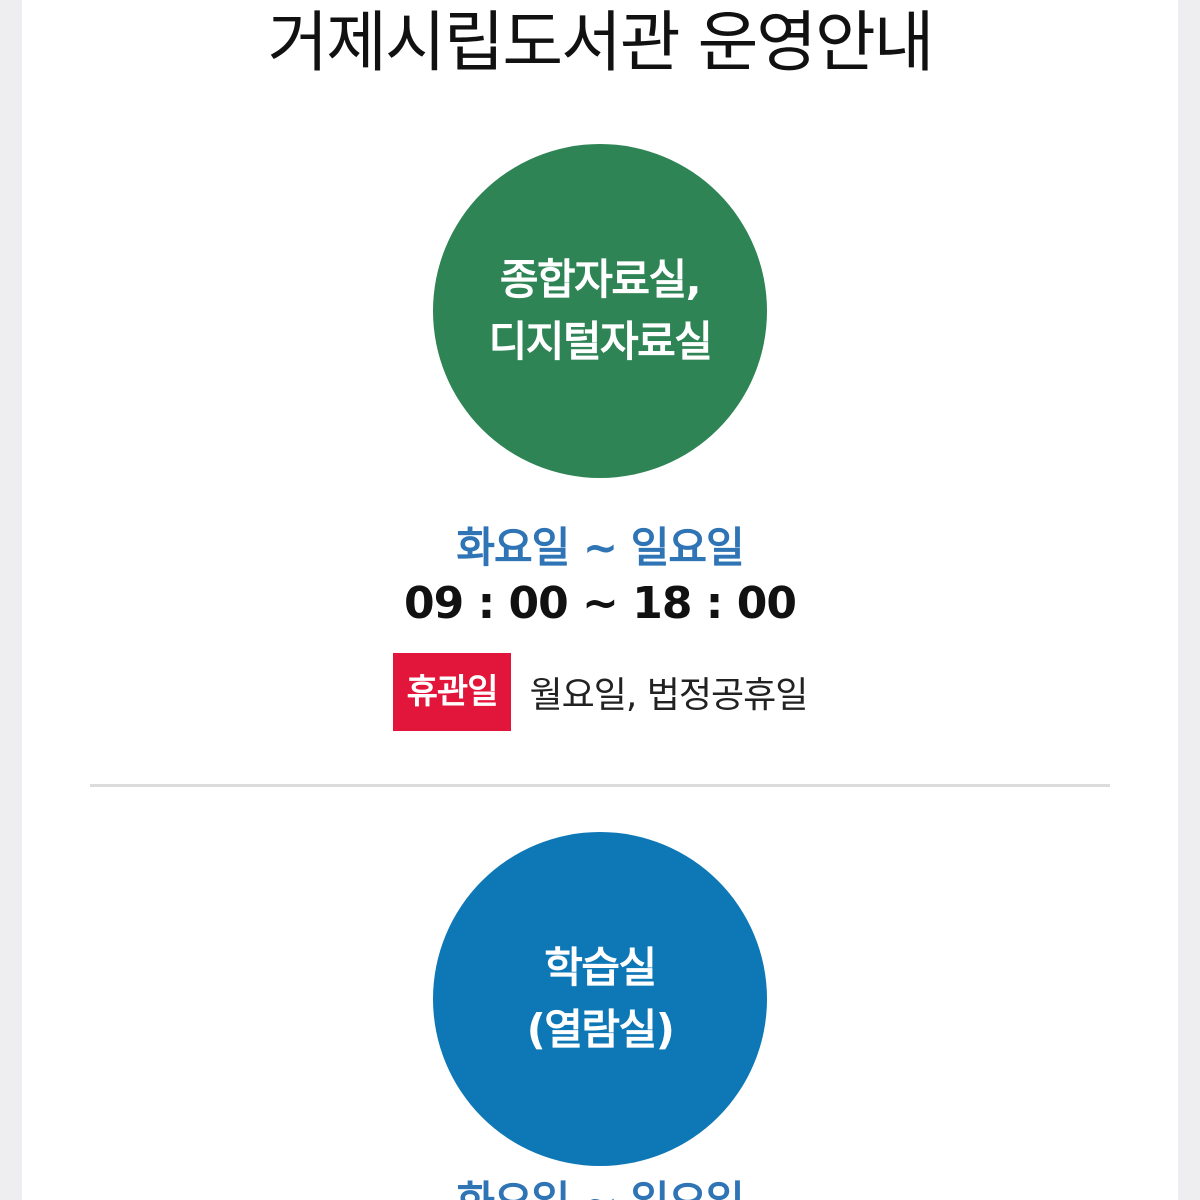  What do you see at coordinates (600, 279) in the screenshot?
I see `room-name-line1: 종합자료실,` at bounding box center [600, 279].